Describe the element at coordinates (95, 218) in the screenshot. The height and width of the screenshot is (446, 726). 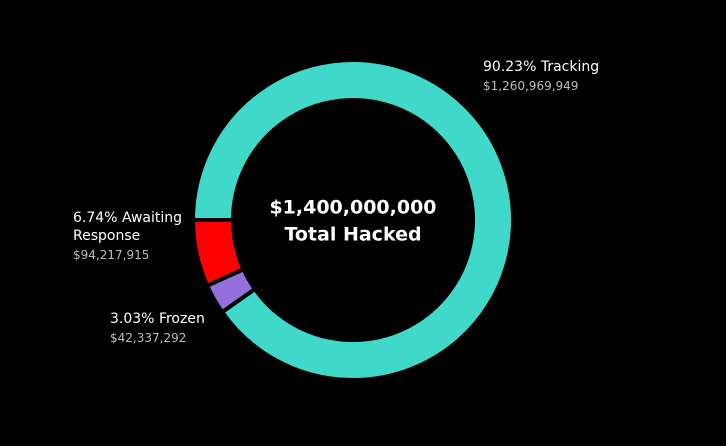
I see `percent-label: 6.74%` at that location.